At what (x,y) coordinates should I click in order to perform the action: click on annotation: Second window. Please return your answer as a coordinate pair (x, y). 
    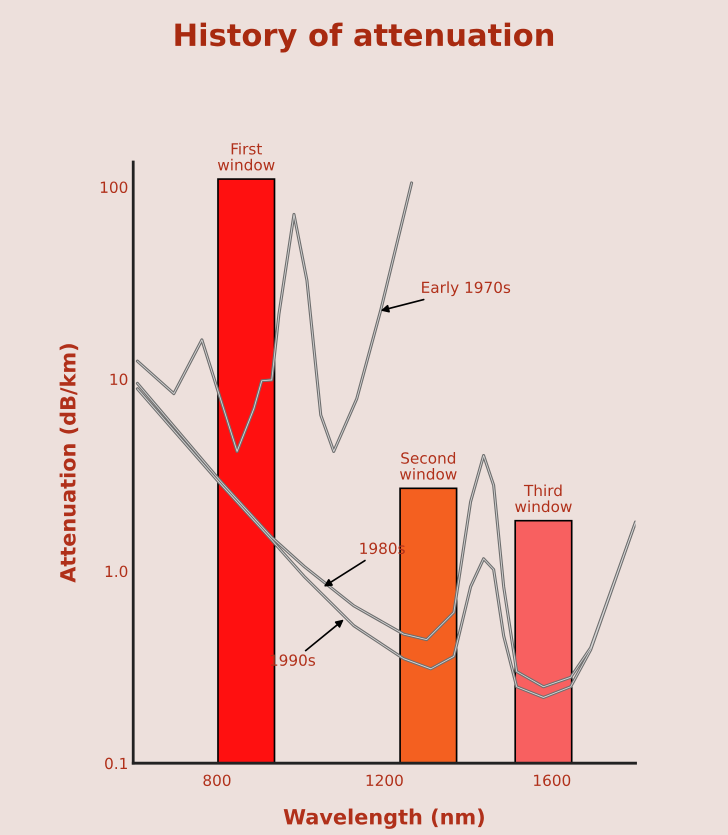
    Looking at the image, I should click on (428, 466).